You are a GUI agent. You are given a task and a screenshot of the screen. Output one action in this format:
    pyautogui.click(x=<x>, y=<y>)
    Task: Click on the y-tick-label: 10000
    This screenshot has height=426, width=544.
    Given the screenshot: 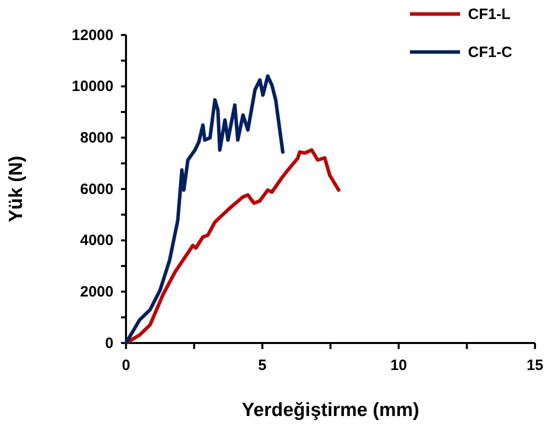 What is the action you would take?
    pyautogui.click(x=93, y=87)
    